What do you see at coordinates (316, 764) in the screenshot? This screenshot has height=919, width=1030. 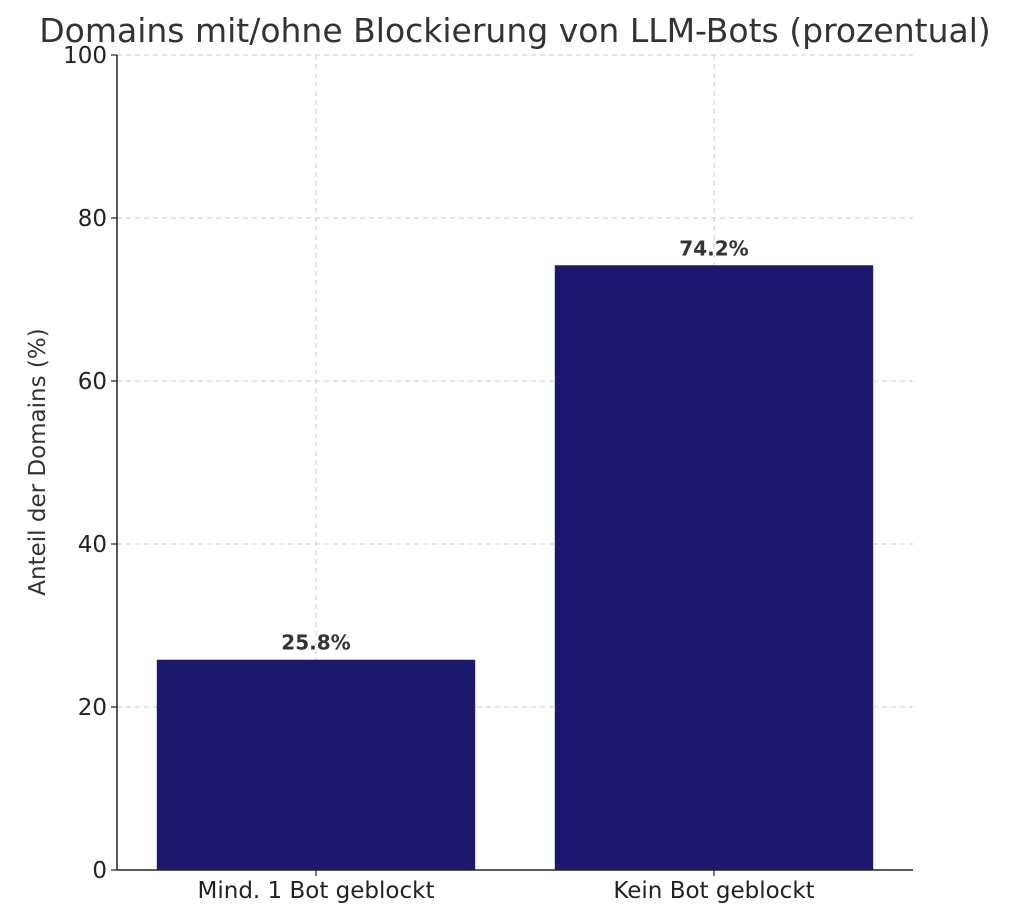 I see `bar` at bounding box center [316, 764].